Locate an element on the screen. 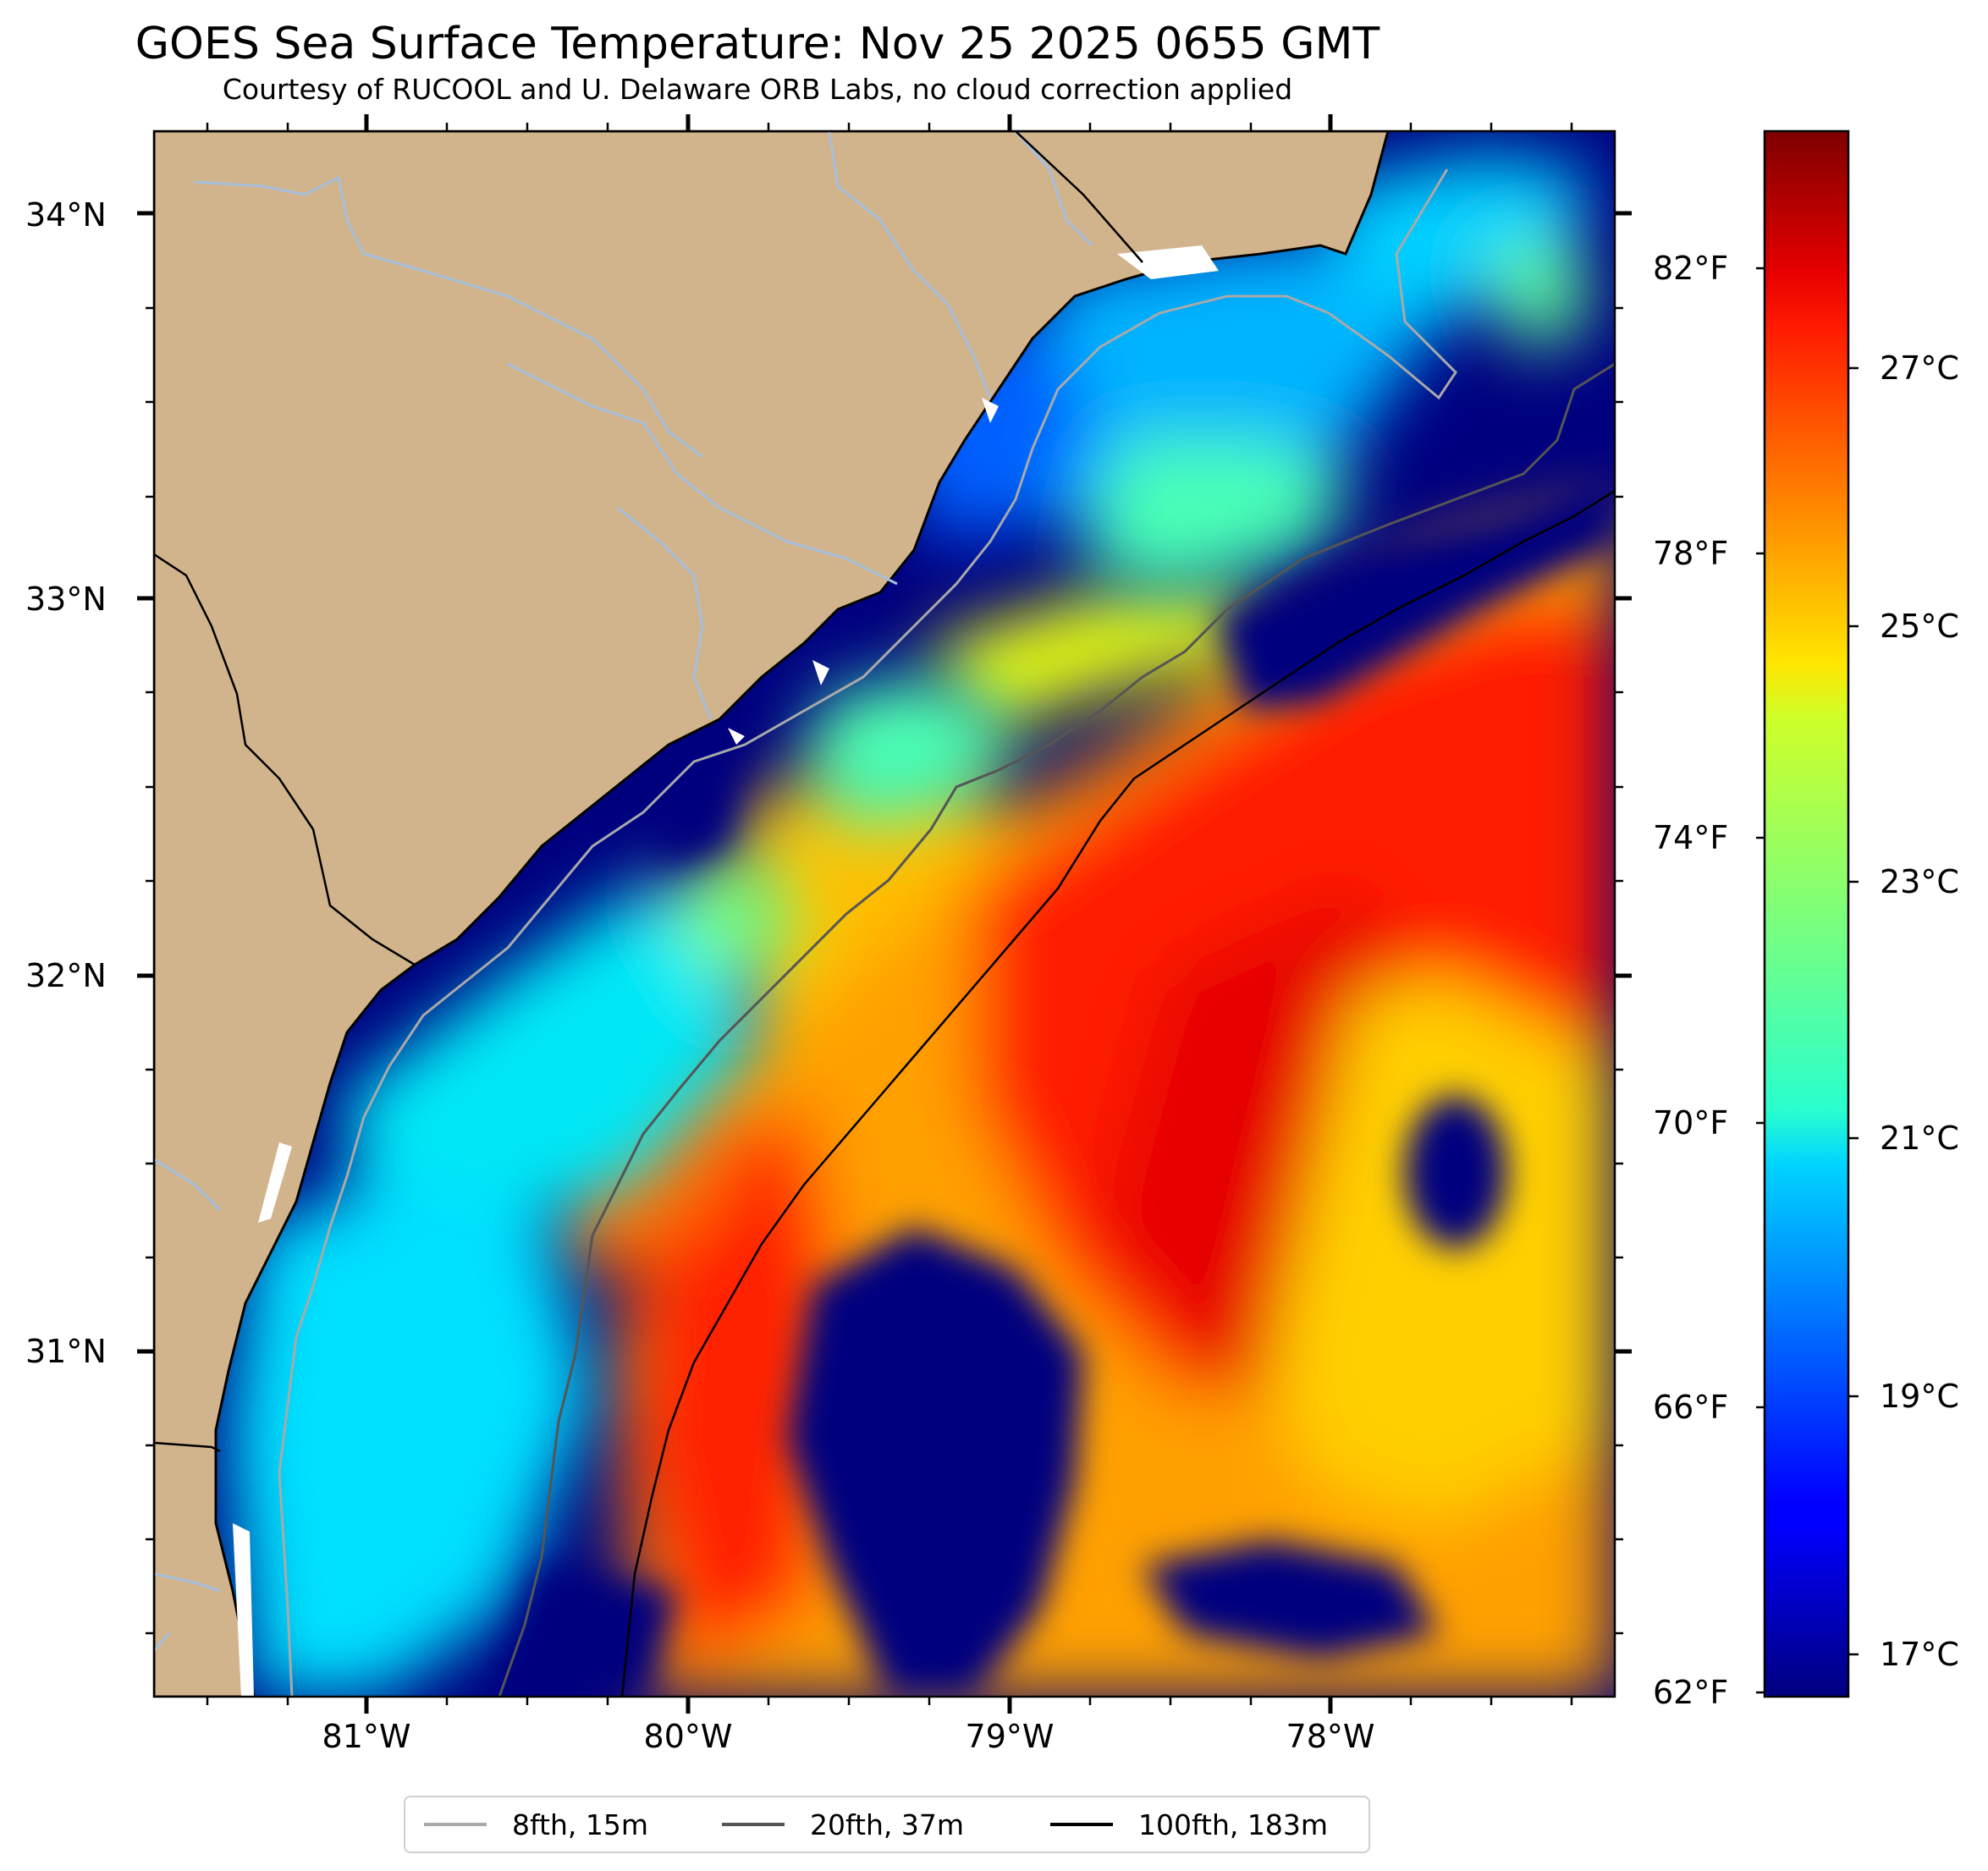  colorbar-label-70f: 70°F is located at coordinates (1691, 1123).